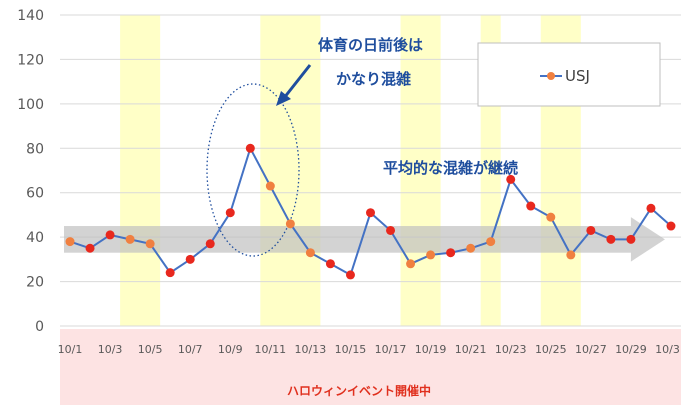 The width and height of the screenshot is (681, 405). Describe the element at coordinates (253, 170) in the screenshot. I see `sports-day-highlight-ellipse` at that location.